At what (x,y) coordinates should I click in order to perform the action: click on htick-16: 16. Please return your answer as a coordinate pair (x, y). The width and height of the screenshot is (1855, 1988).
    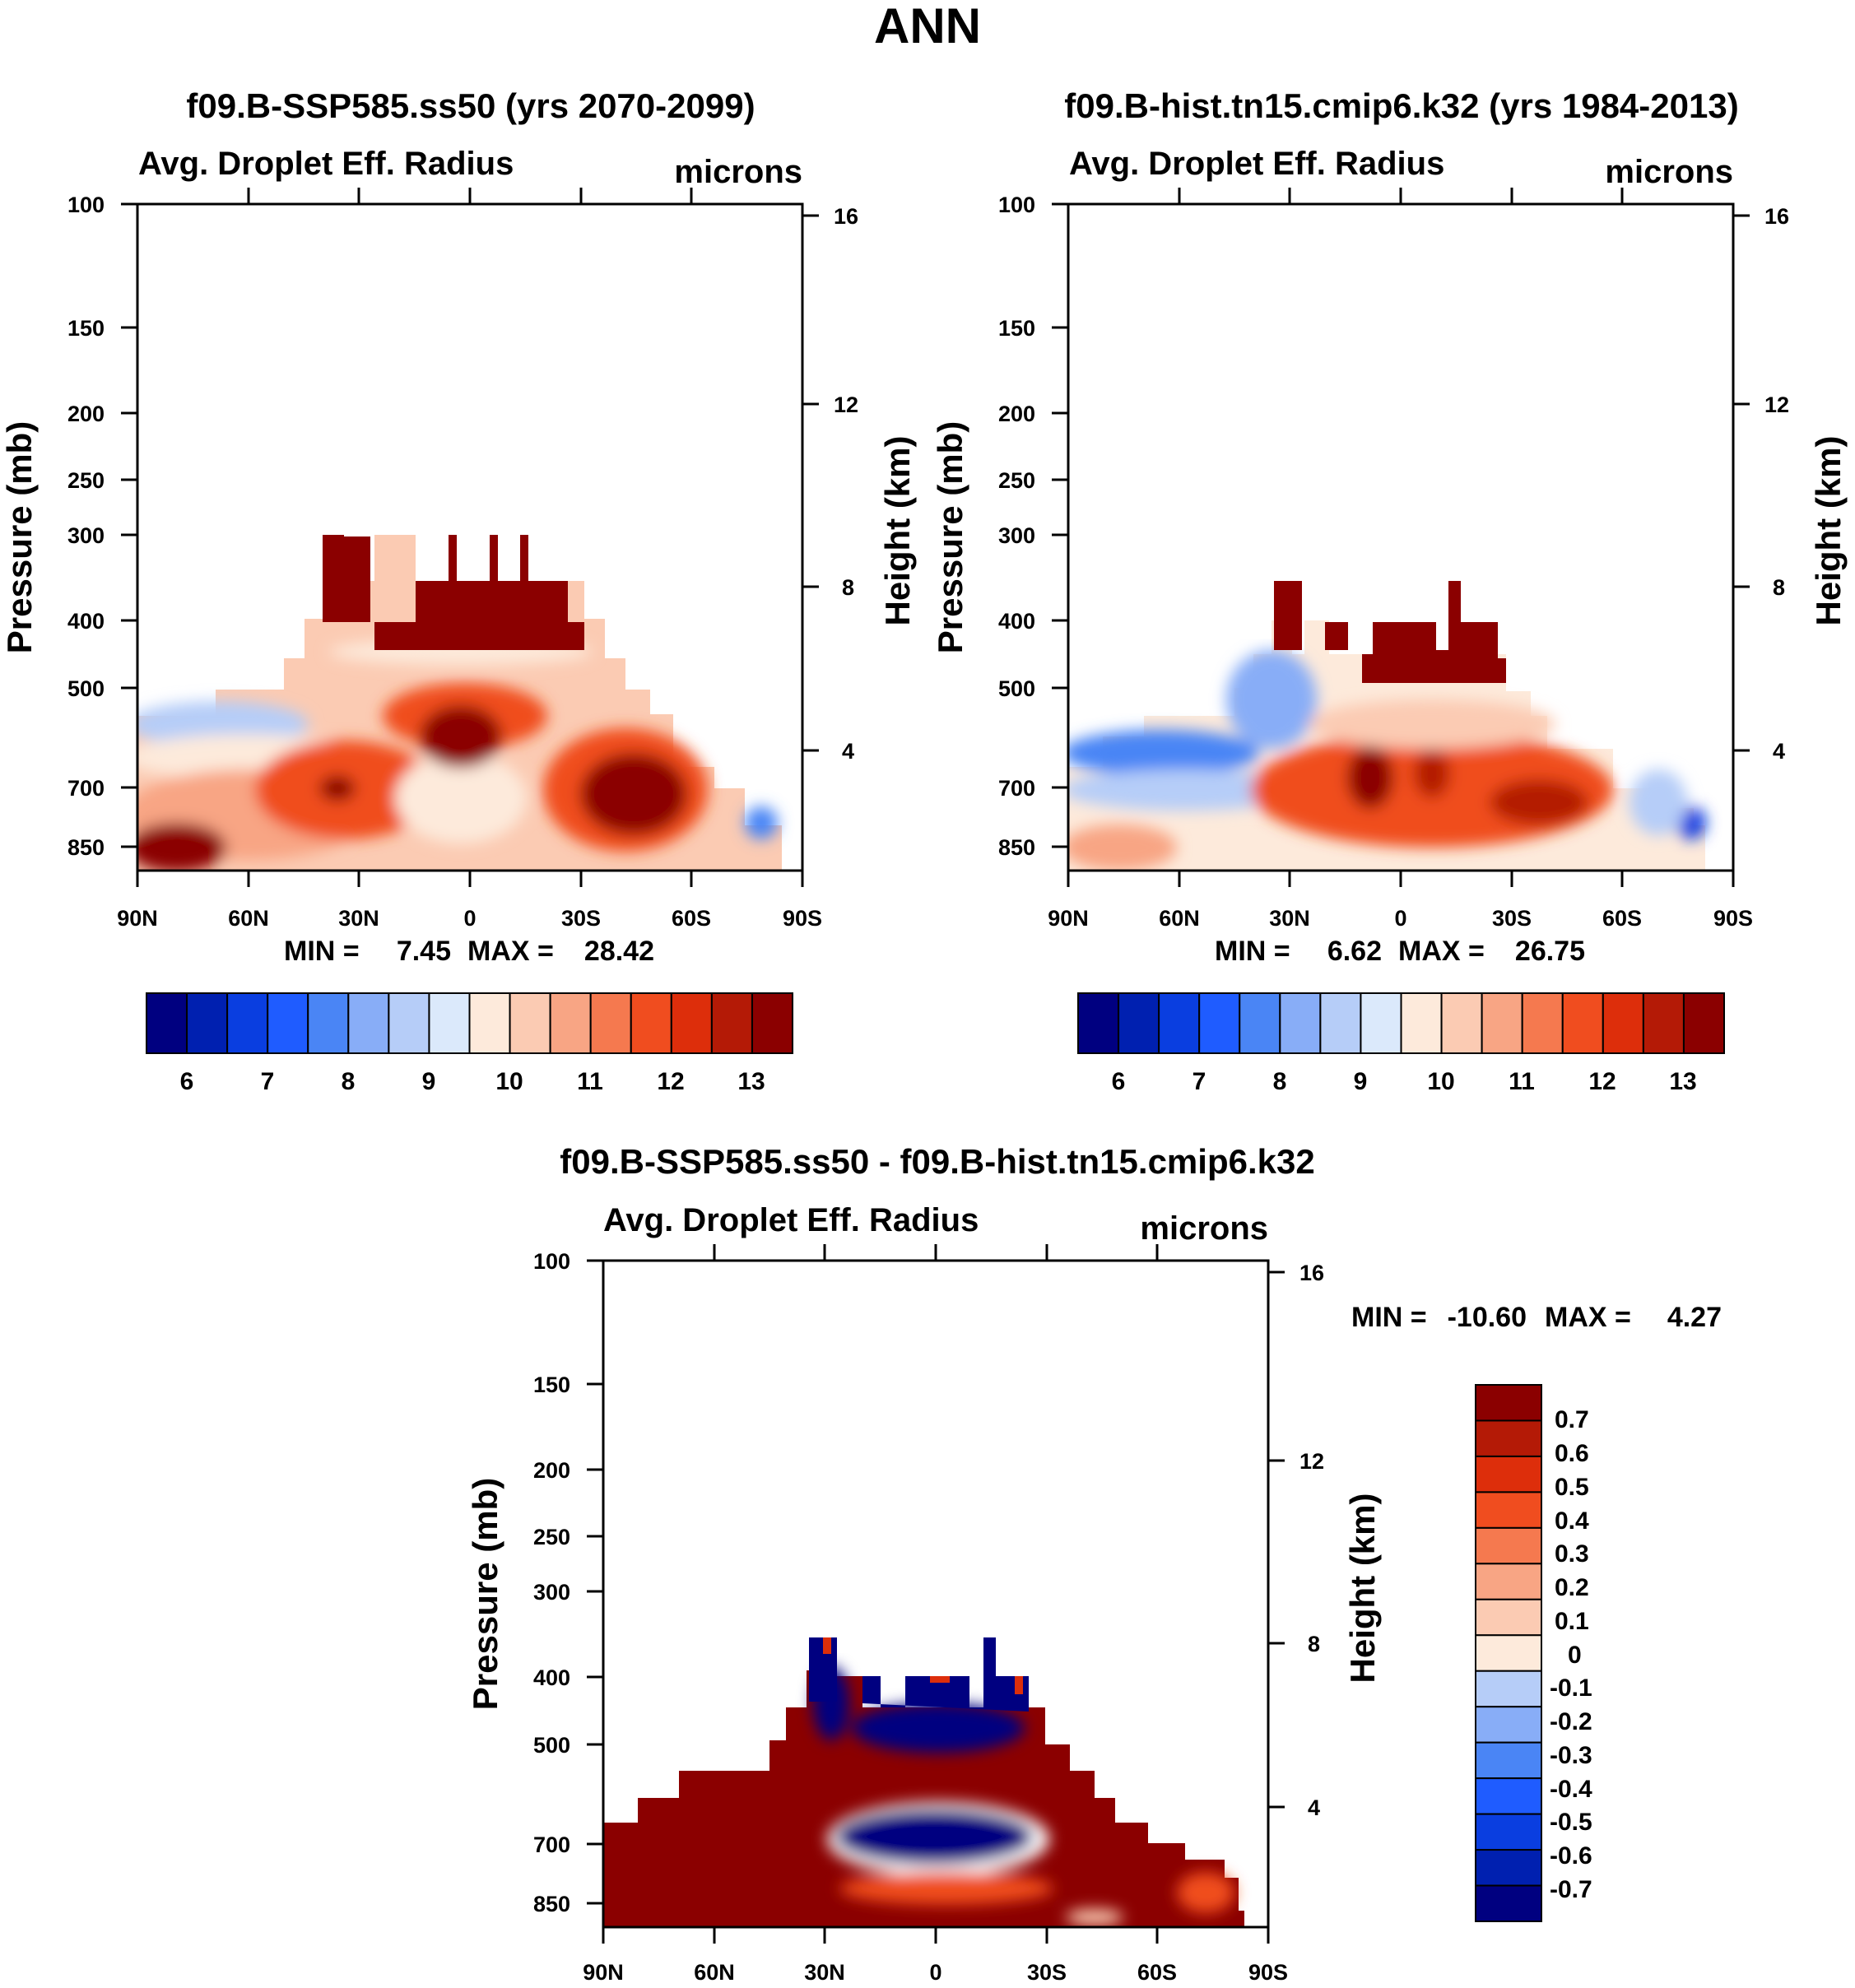
    Looking at the image, I should click on (846, 216).